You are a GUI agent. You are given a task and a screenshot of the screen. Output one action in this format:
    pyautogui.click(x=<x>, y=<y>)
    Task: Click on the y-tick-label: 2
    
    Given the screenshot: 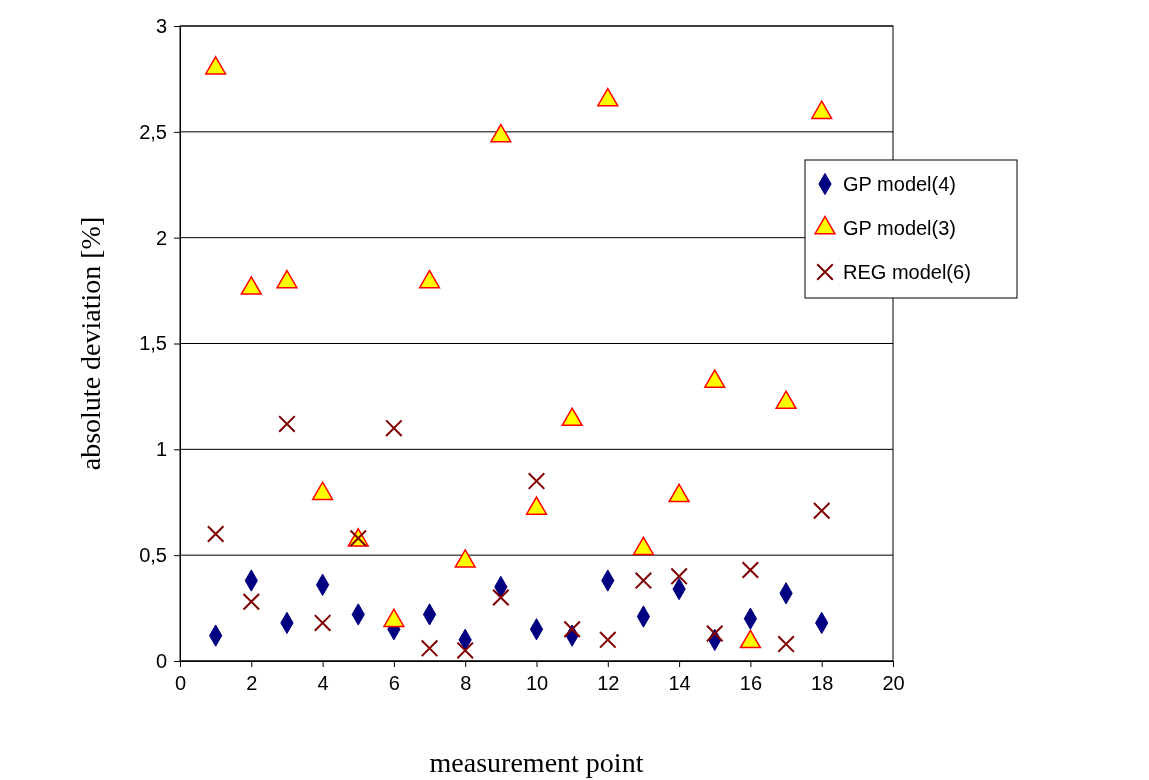 What is the action you would take?
    pyautogui.click(x=161, y=237)
    